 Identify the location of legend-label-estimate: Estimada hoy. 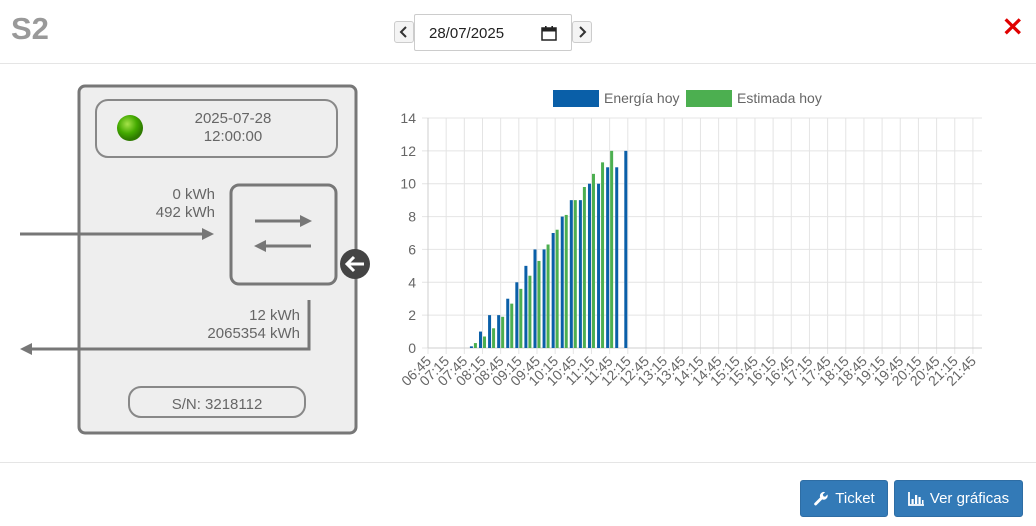
(779, 98).